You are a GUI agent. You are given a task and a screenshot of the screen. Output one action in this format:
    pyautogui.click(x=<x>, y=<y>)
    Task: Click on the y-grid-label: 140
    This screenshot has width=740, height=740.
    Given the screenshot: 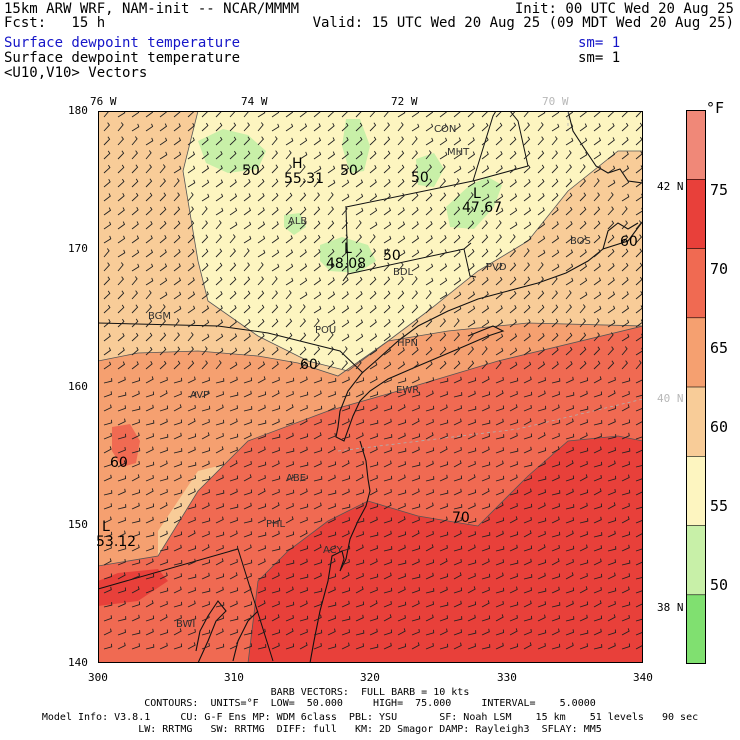 What is the action you would take?
    pyautogui.click(x=78, y=662)
    